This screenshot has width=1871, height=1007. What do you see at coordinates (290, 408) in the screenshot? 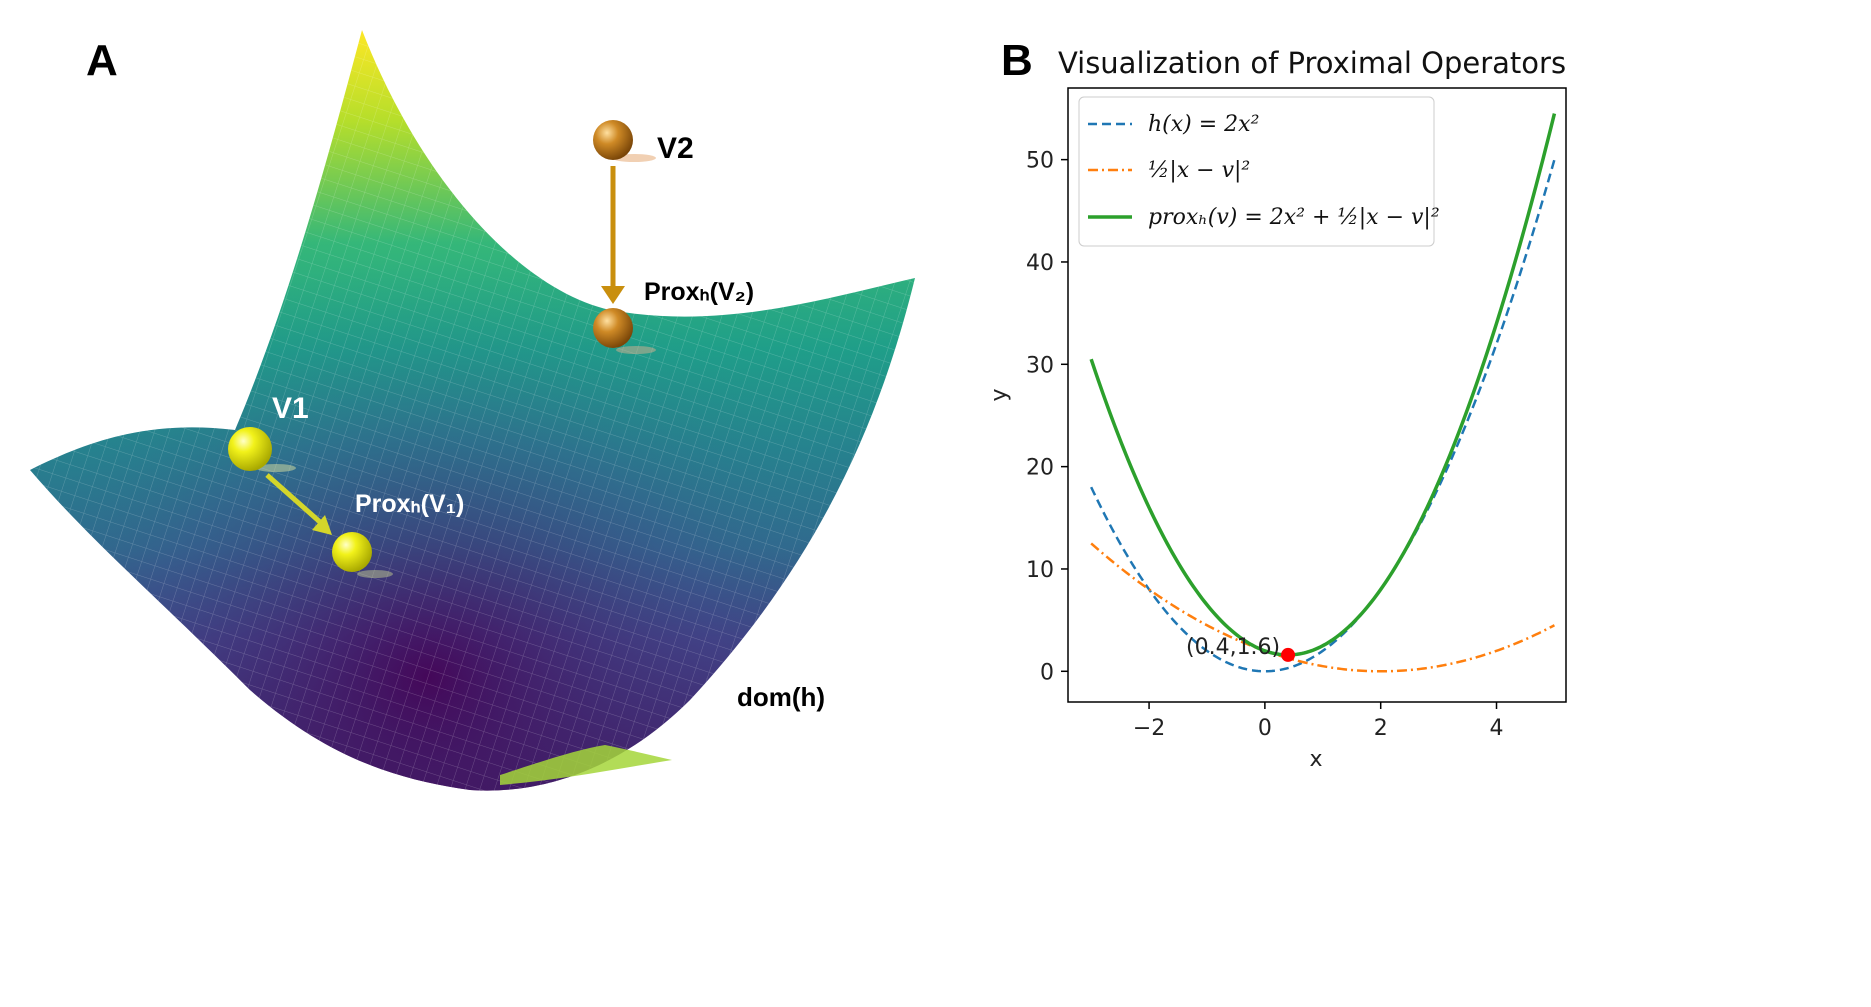
I see `label-v1: V1` at bounding box center [290, 408].